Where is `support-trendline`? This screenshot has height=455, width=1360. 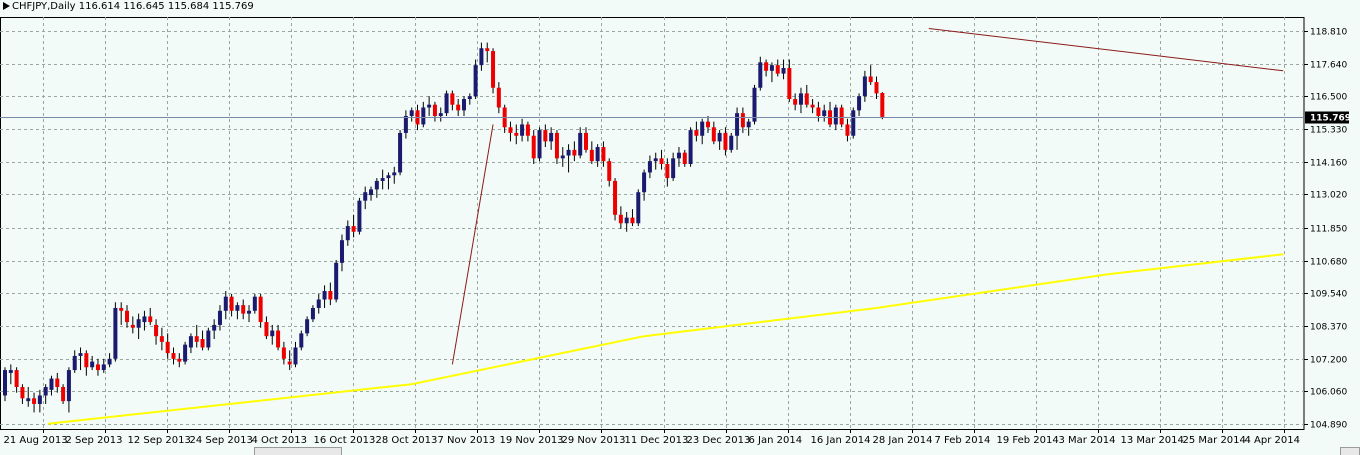
support-trendline is located at coordinates (472, 244).